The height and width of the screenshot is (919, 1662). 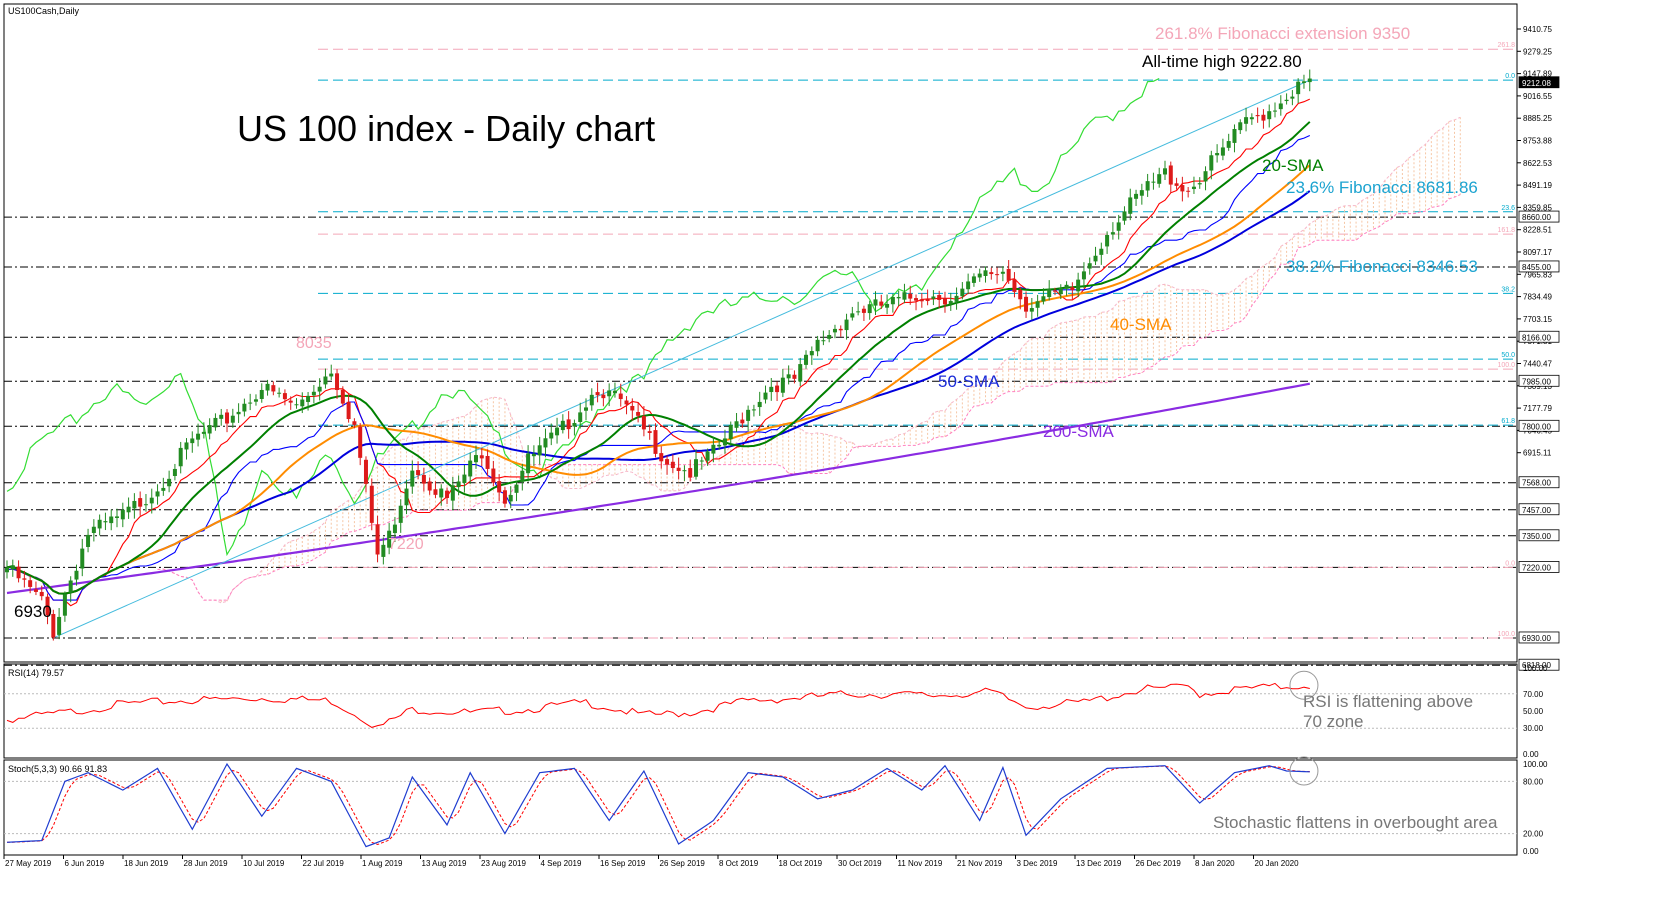 I want to click on fib23-label: 23.6% Fibonacci 8681.86, so click(x=1382, y=187).